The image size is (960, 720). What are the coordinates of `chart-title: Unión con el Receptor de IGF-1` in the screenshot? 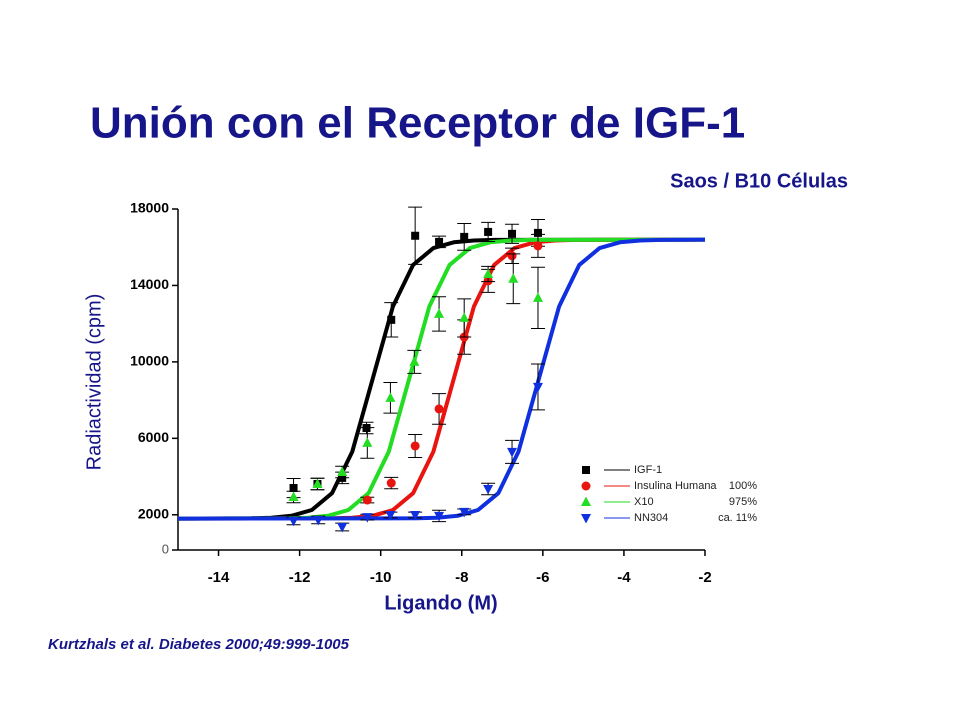 It's located at (417, 123).